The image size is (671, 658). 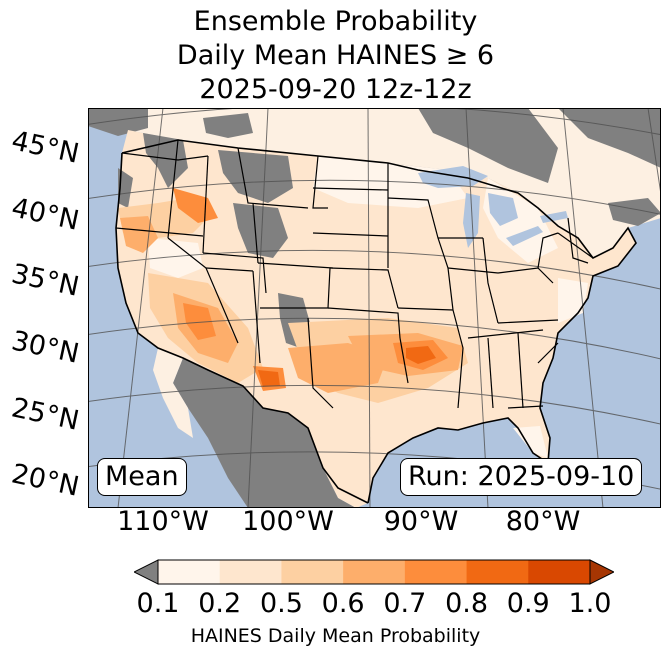 What do you see at coordinates (163, 521) in the screenshot?
I see `lon-label-110: 110°W` at bounding box center [163, 521].